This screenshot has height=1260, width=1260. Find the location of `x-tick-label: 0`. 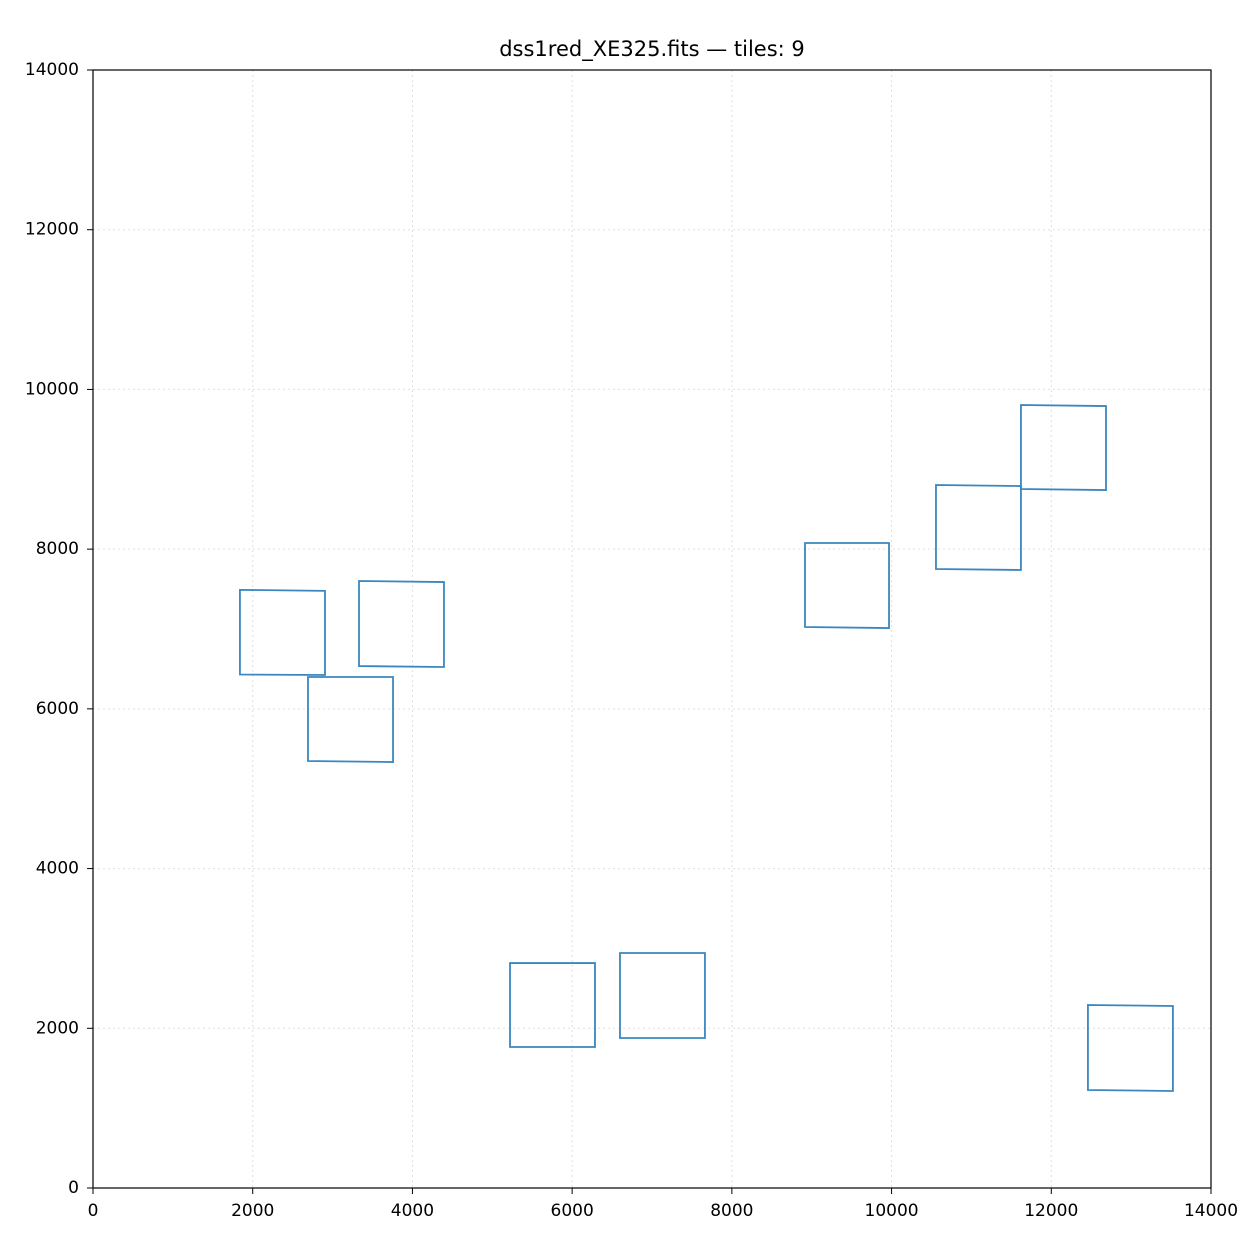

x-tick-label: 0 is located at coordinates (93, 1211).